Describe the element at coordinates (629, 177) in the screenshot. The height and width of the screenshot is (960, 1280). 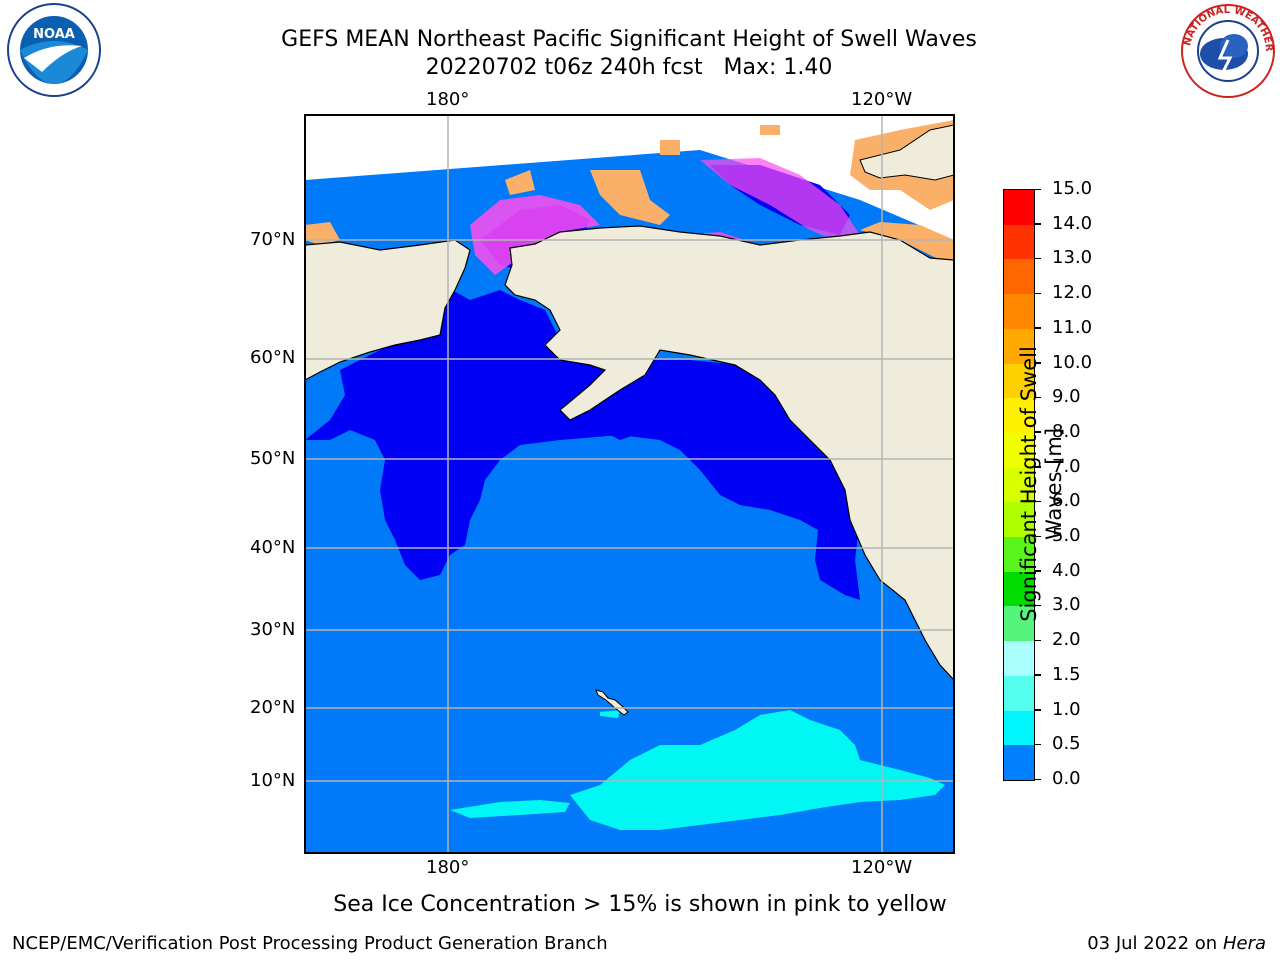
I see `arctic-open-area` at that location.